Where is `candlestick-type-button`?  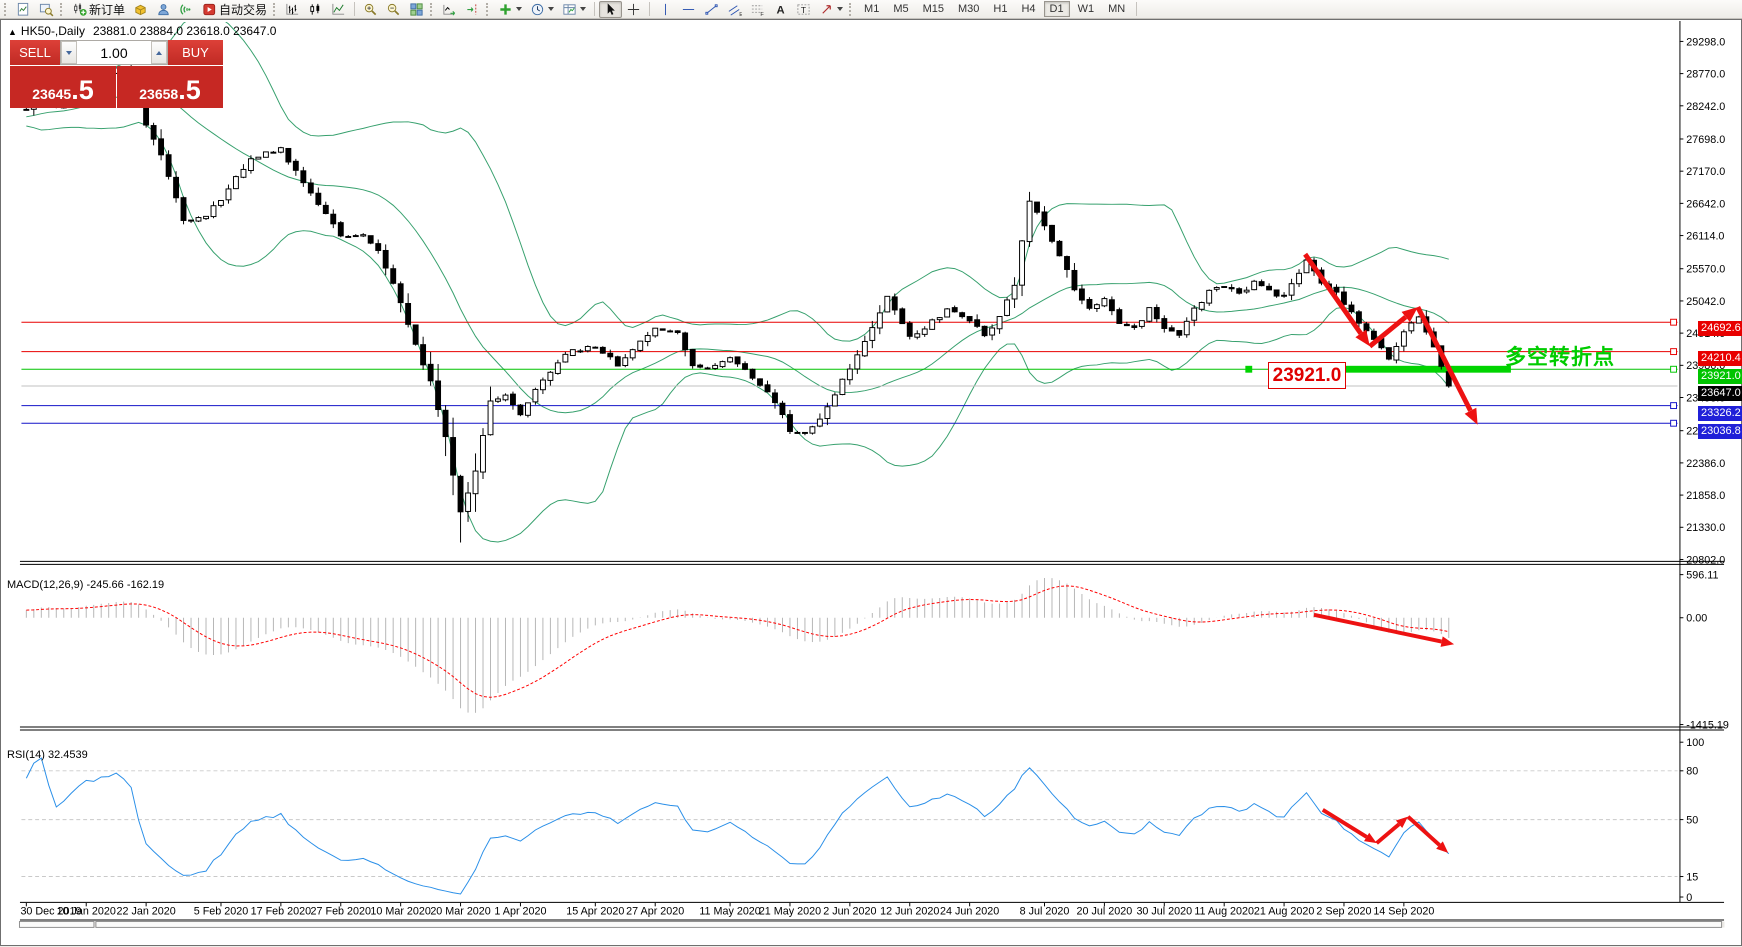 candlestick-type-button is located at coordinates (315, 9).